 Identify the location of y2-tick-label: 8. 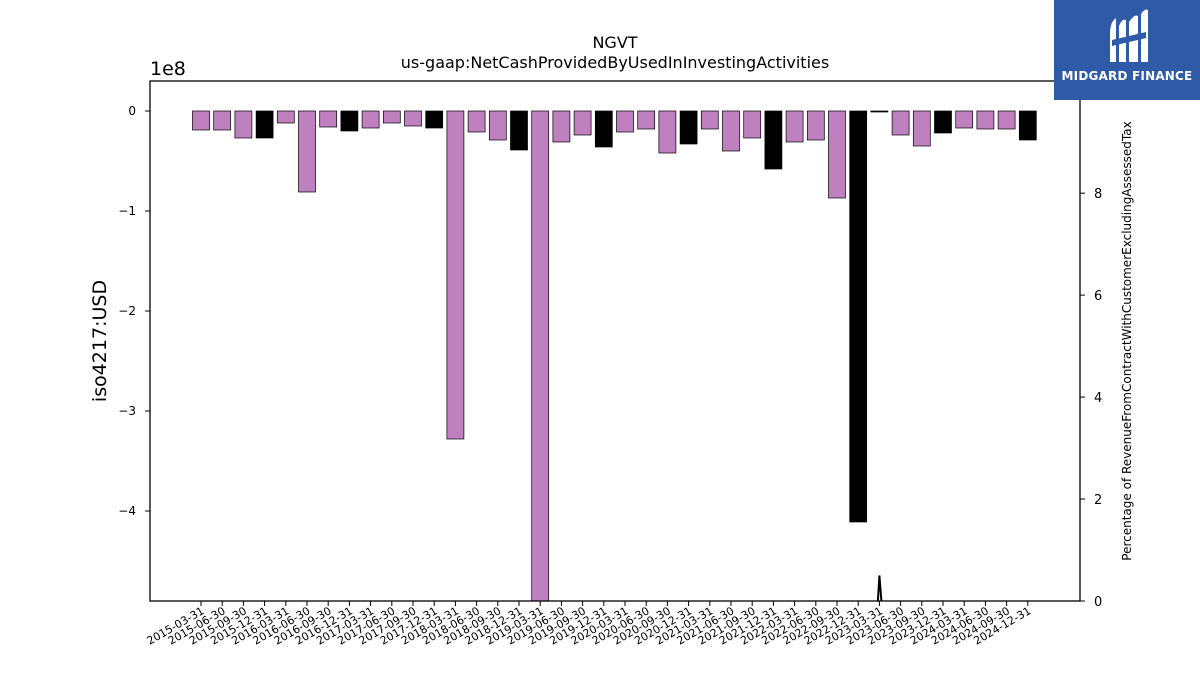
(1098, 194).